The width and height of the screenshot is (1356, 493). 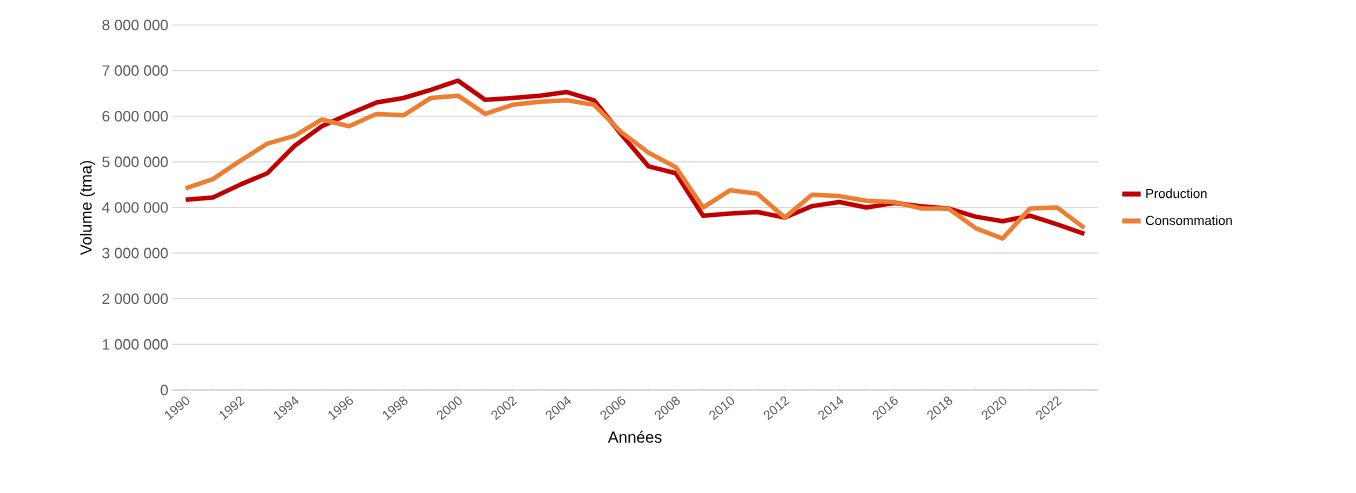 What do you see at coordinates (135, 299) in the screenshot?
I see `y-tick-label: 2 000 000` at bounding box center [135, 299].